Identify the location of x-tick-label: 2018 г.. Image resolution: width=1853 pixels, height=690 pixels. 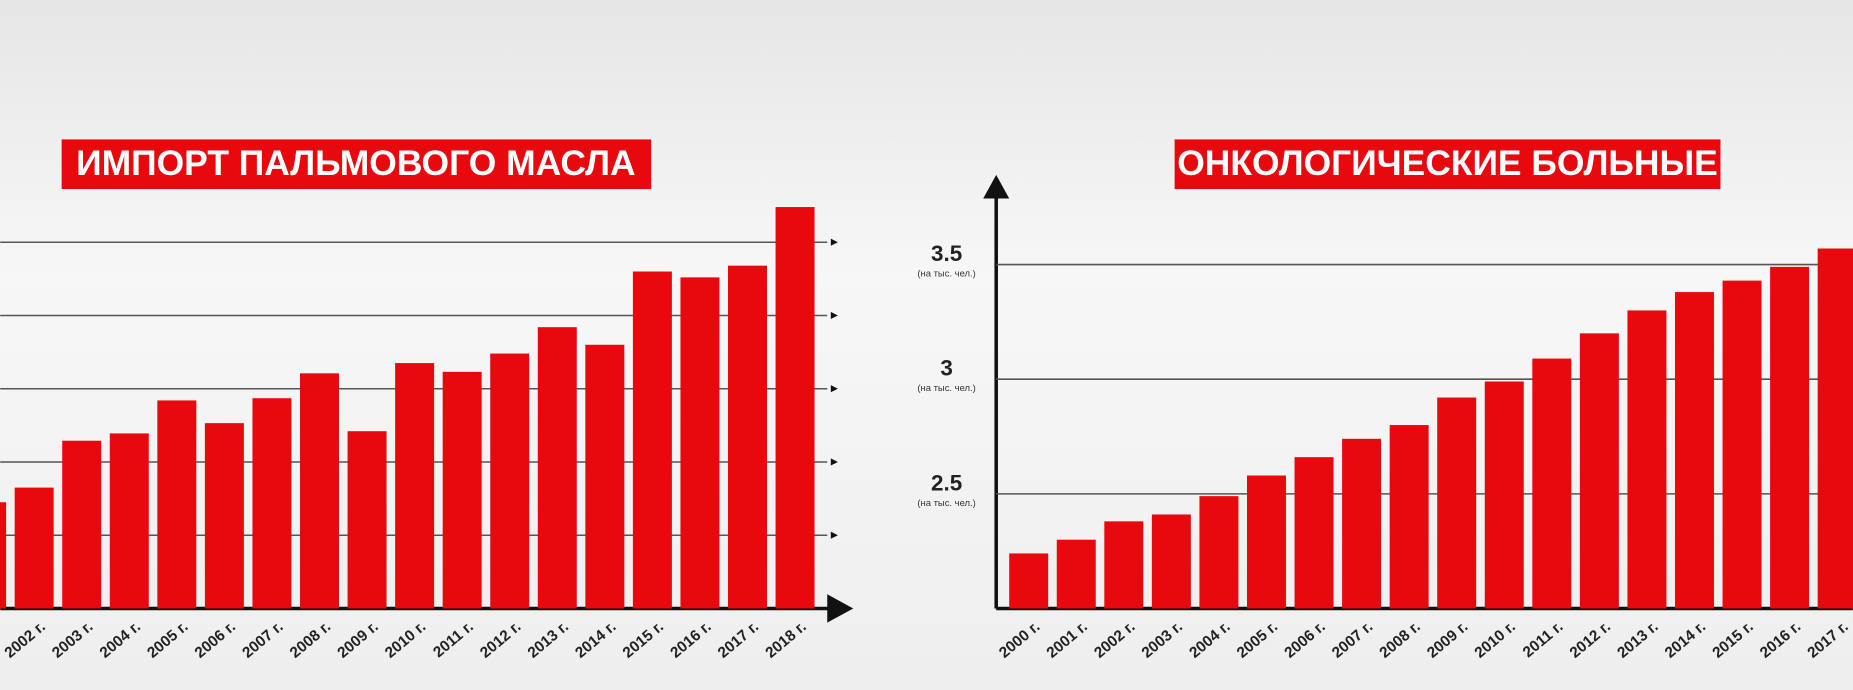
(785, 640).